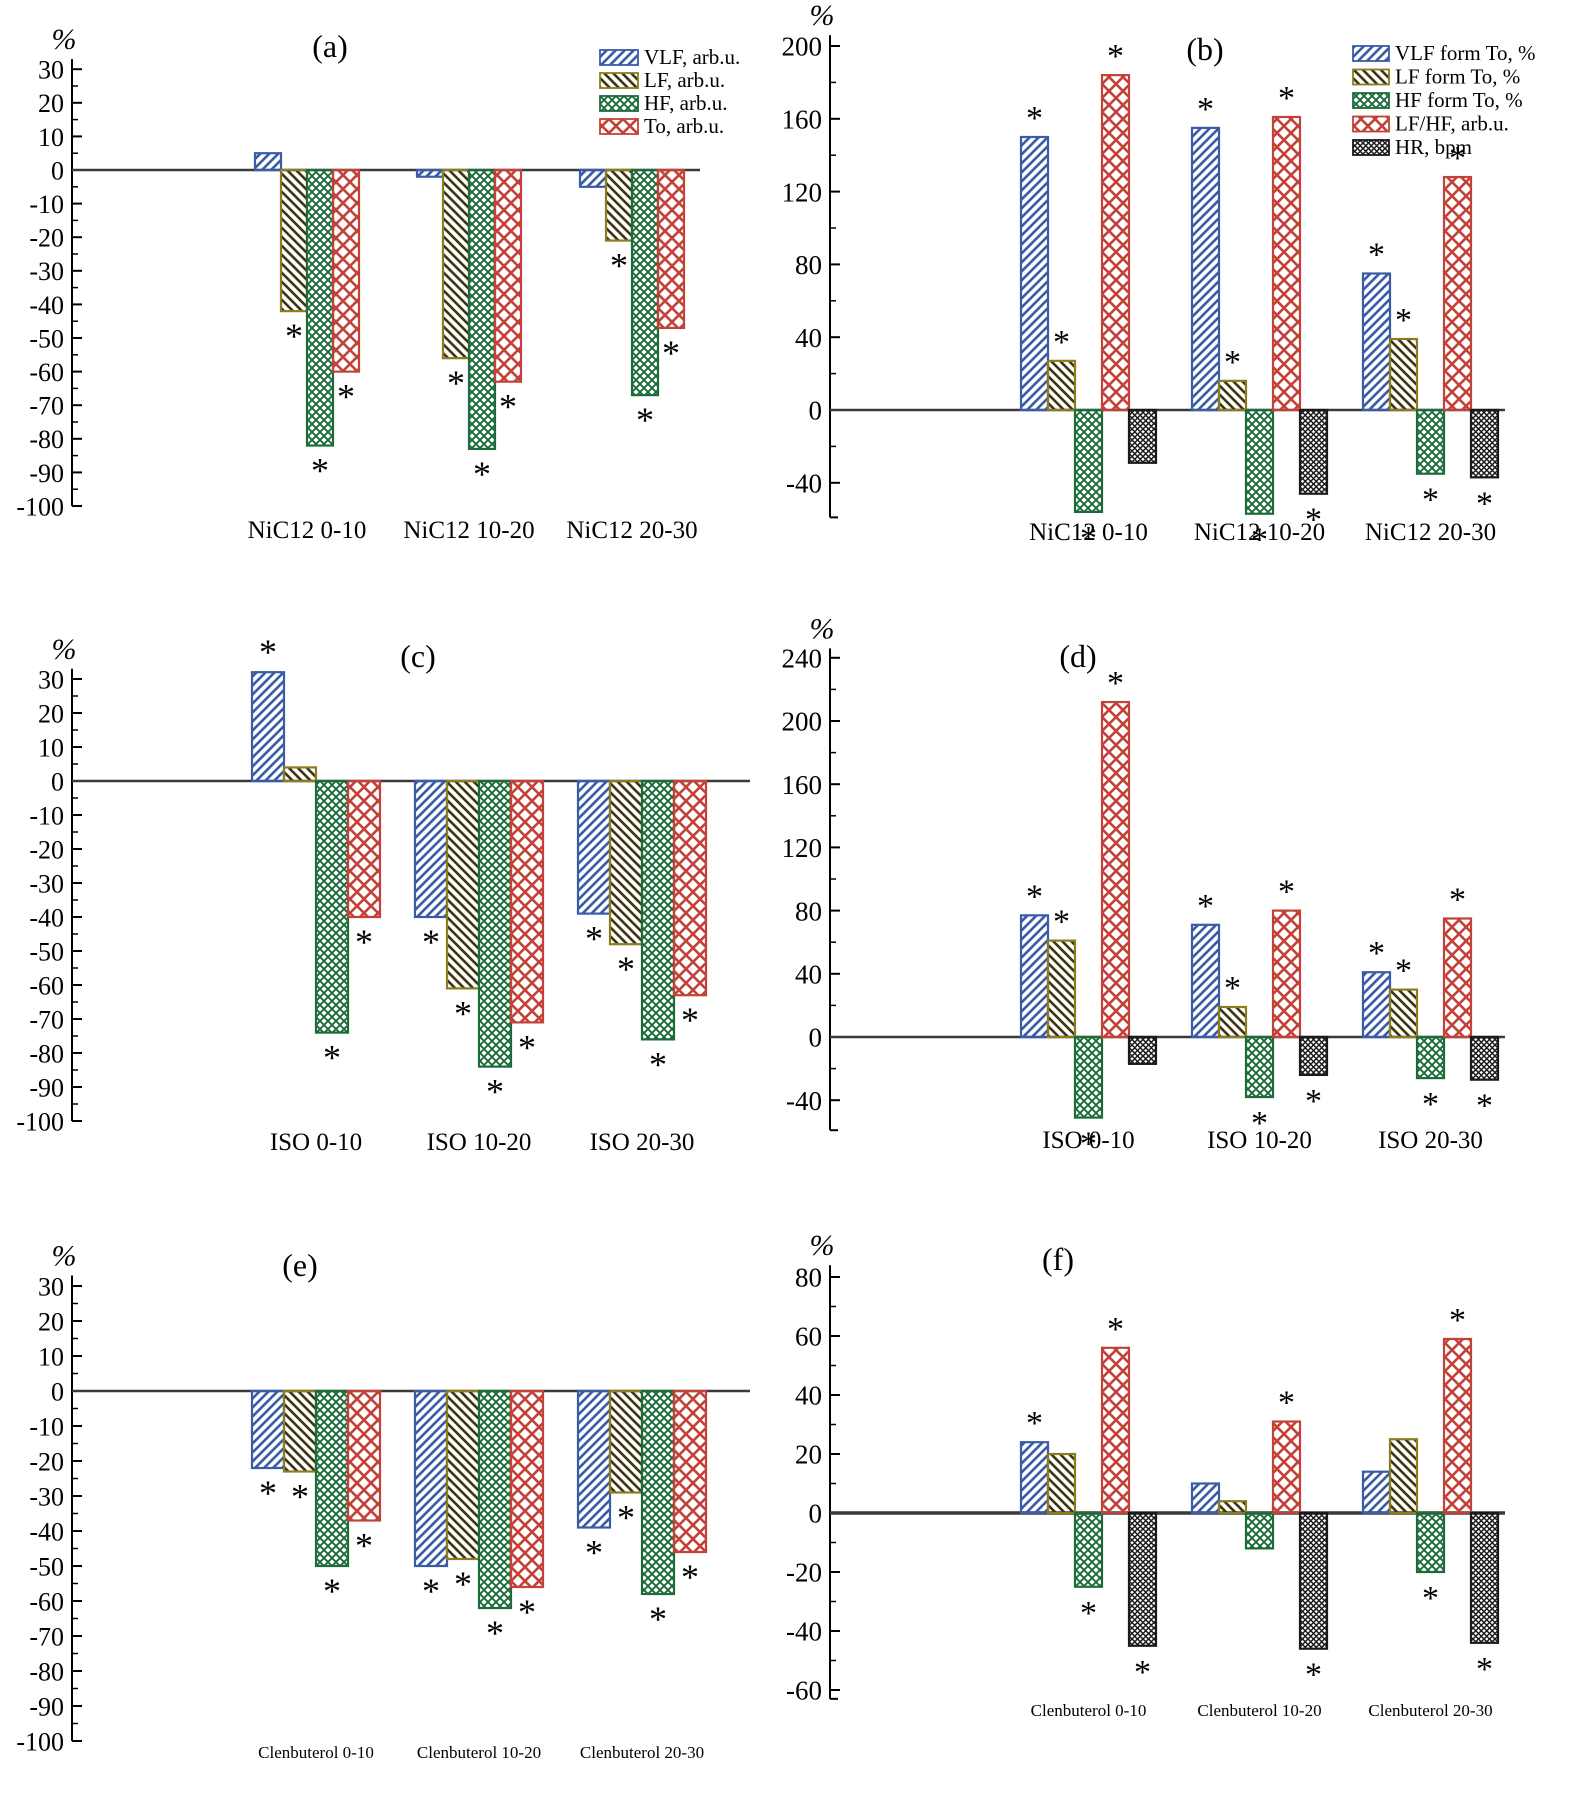 This screenshot has width=1571, height=1815. Describe the element at coordinates (671, 249) in the screenshot. I see `bar-a-to-g3` at that location.